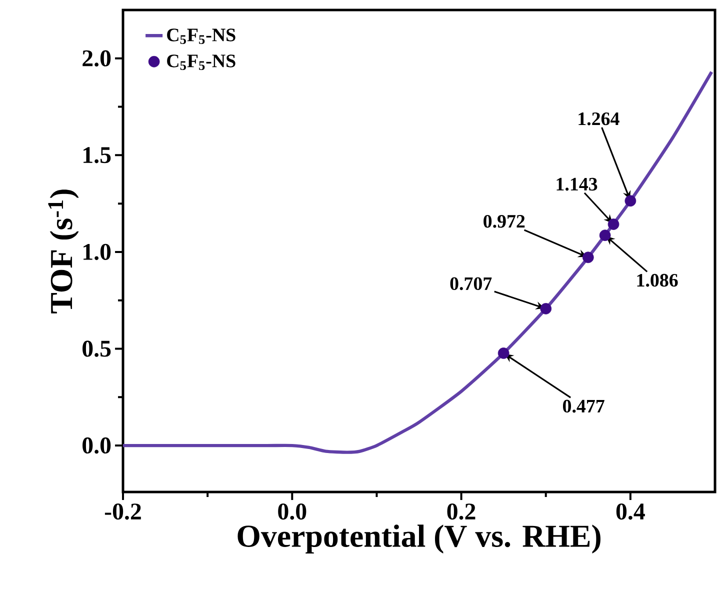 This screenshot has height=589, width=717. I want to click on annotation: 0.477, so click(583, 406).